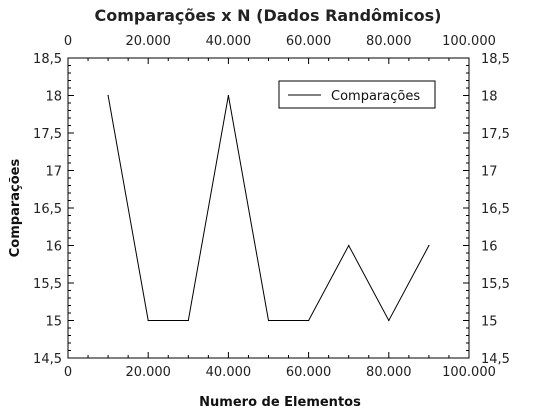  Describe the element at coordinates (280, 402) in the screenshot. I see `x-axis-label: Numero de Elementos` at that location.